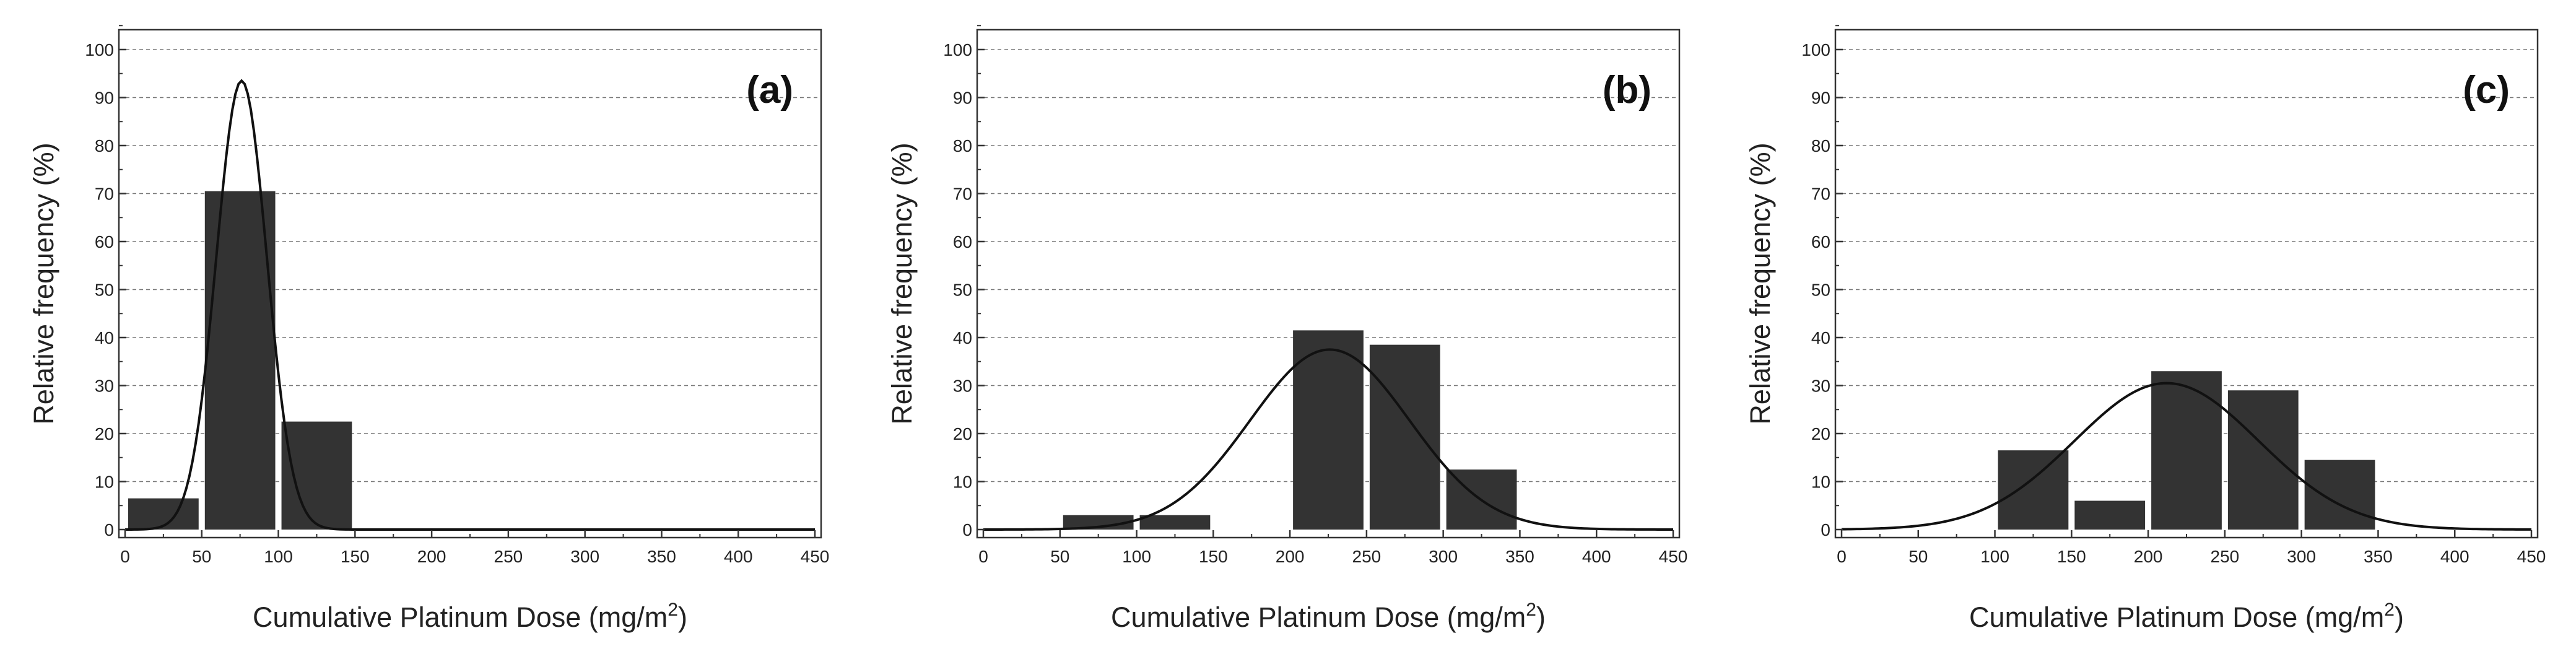  Describe the element at coordinates (2486, 90) in the screenshot. I see `panel-label-c: (c)` at that location.